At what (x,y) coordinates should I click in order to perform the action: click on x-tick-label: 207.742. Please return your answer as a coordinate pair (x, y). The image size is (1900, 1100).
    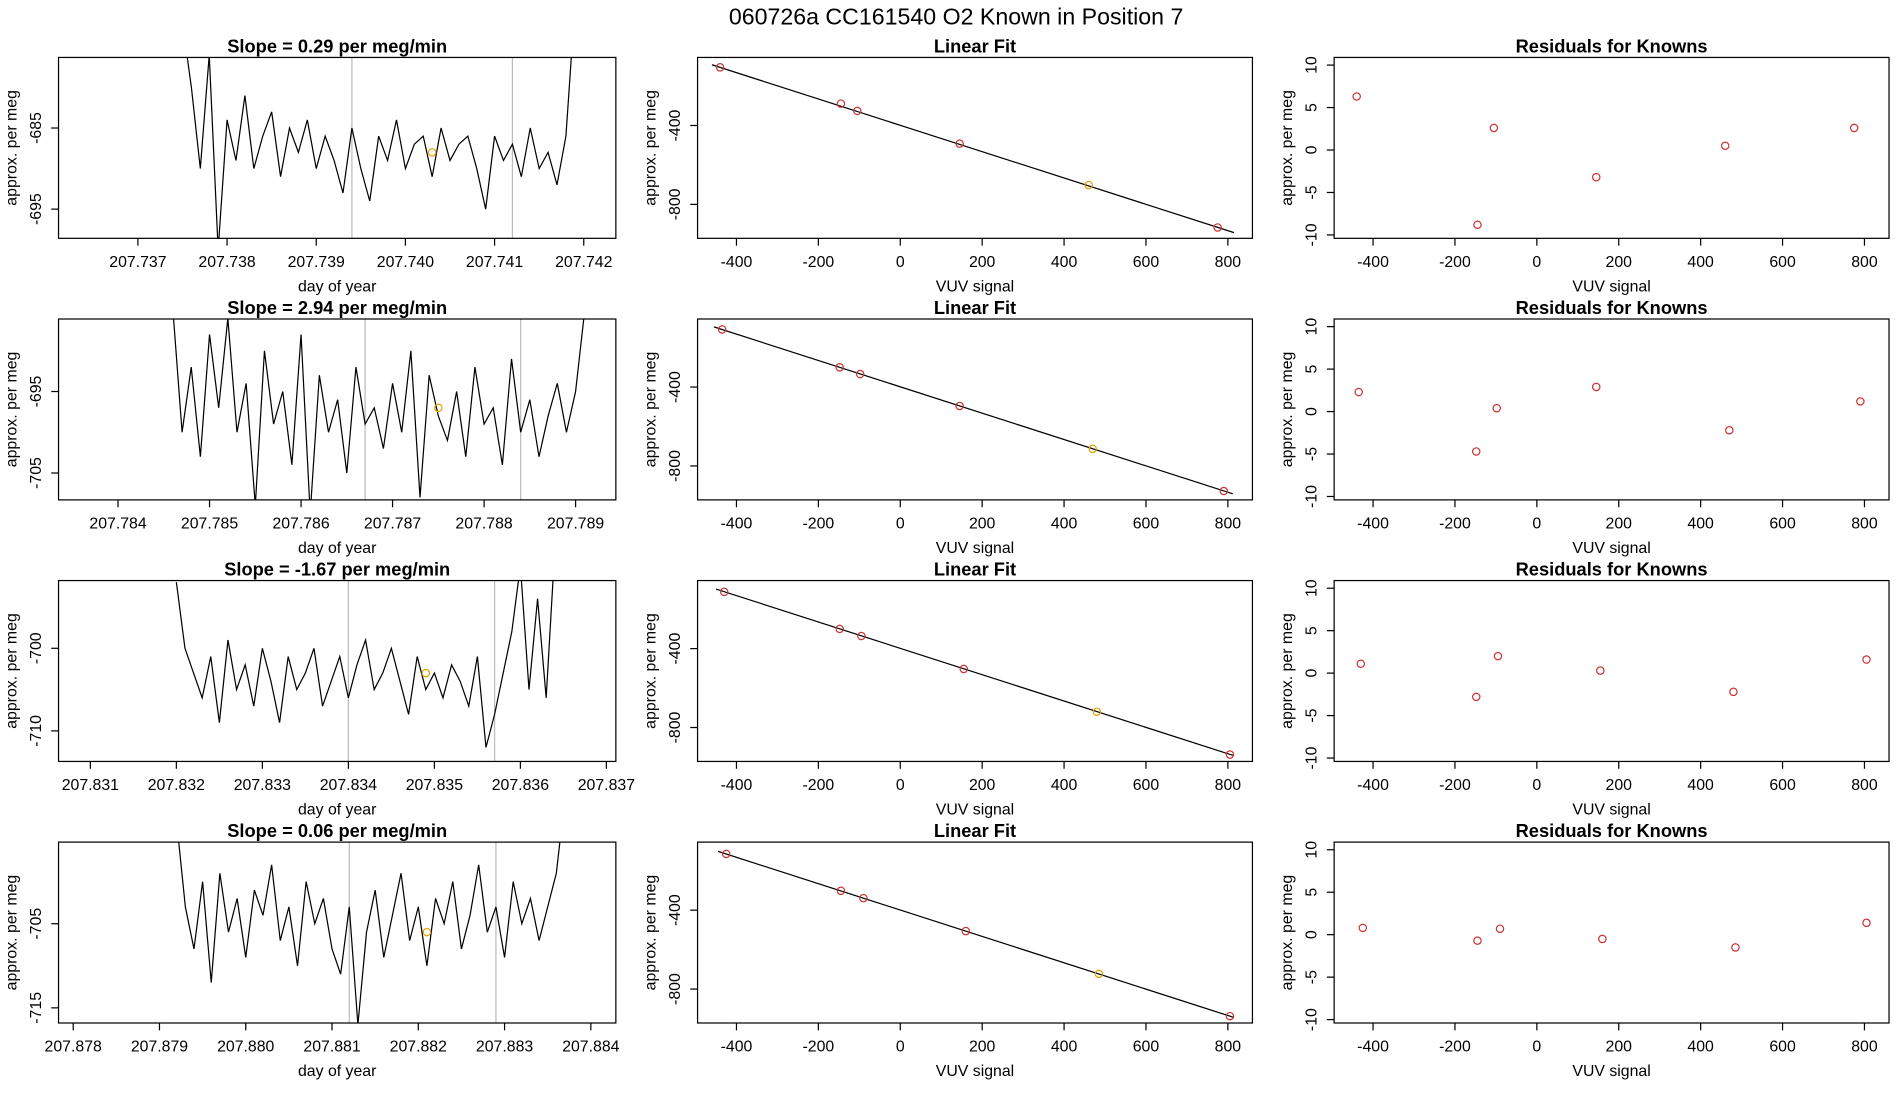
    Looking at the image, I should click on (583, 262).